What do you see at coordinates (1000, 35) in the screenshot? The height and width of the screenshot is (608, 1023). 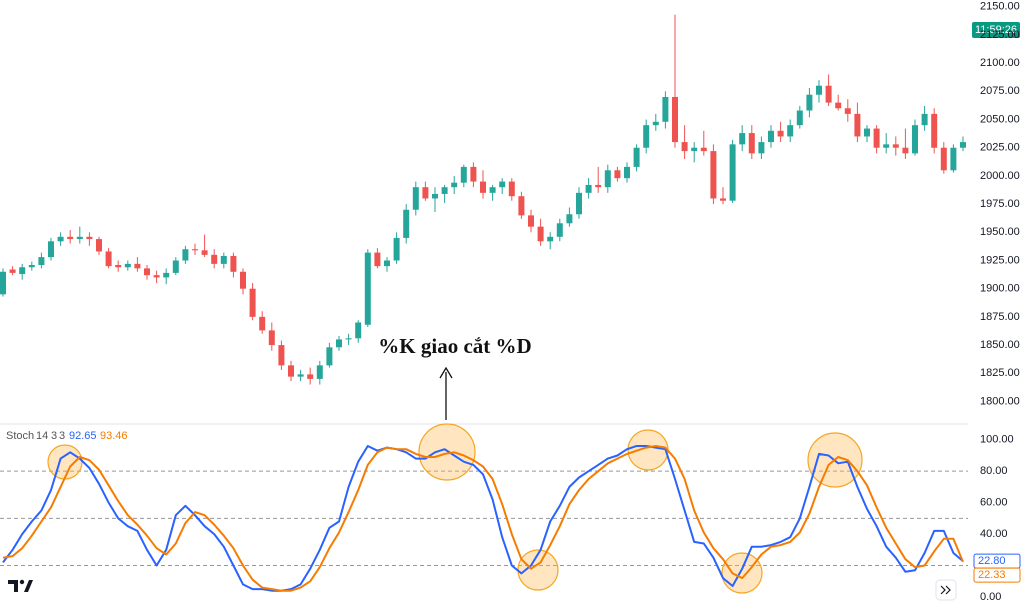 I see `y-tick-label: 2125.00` at bounding box center [1000, 35].